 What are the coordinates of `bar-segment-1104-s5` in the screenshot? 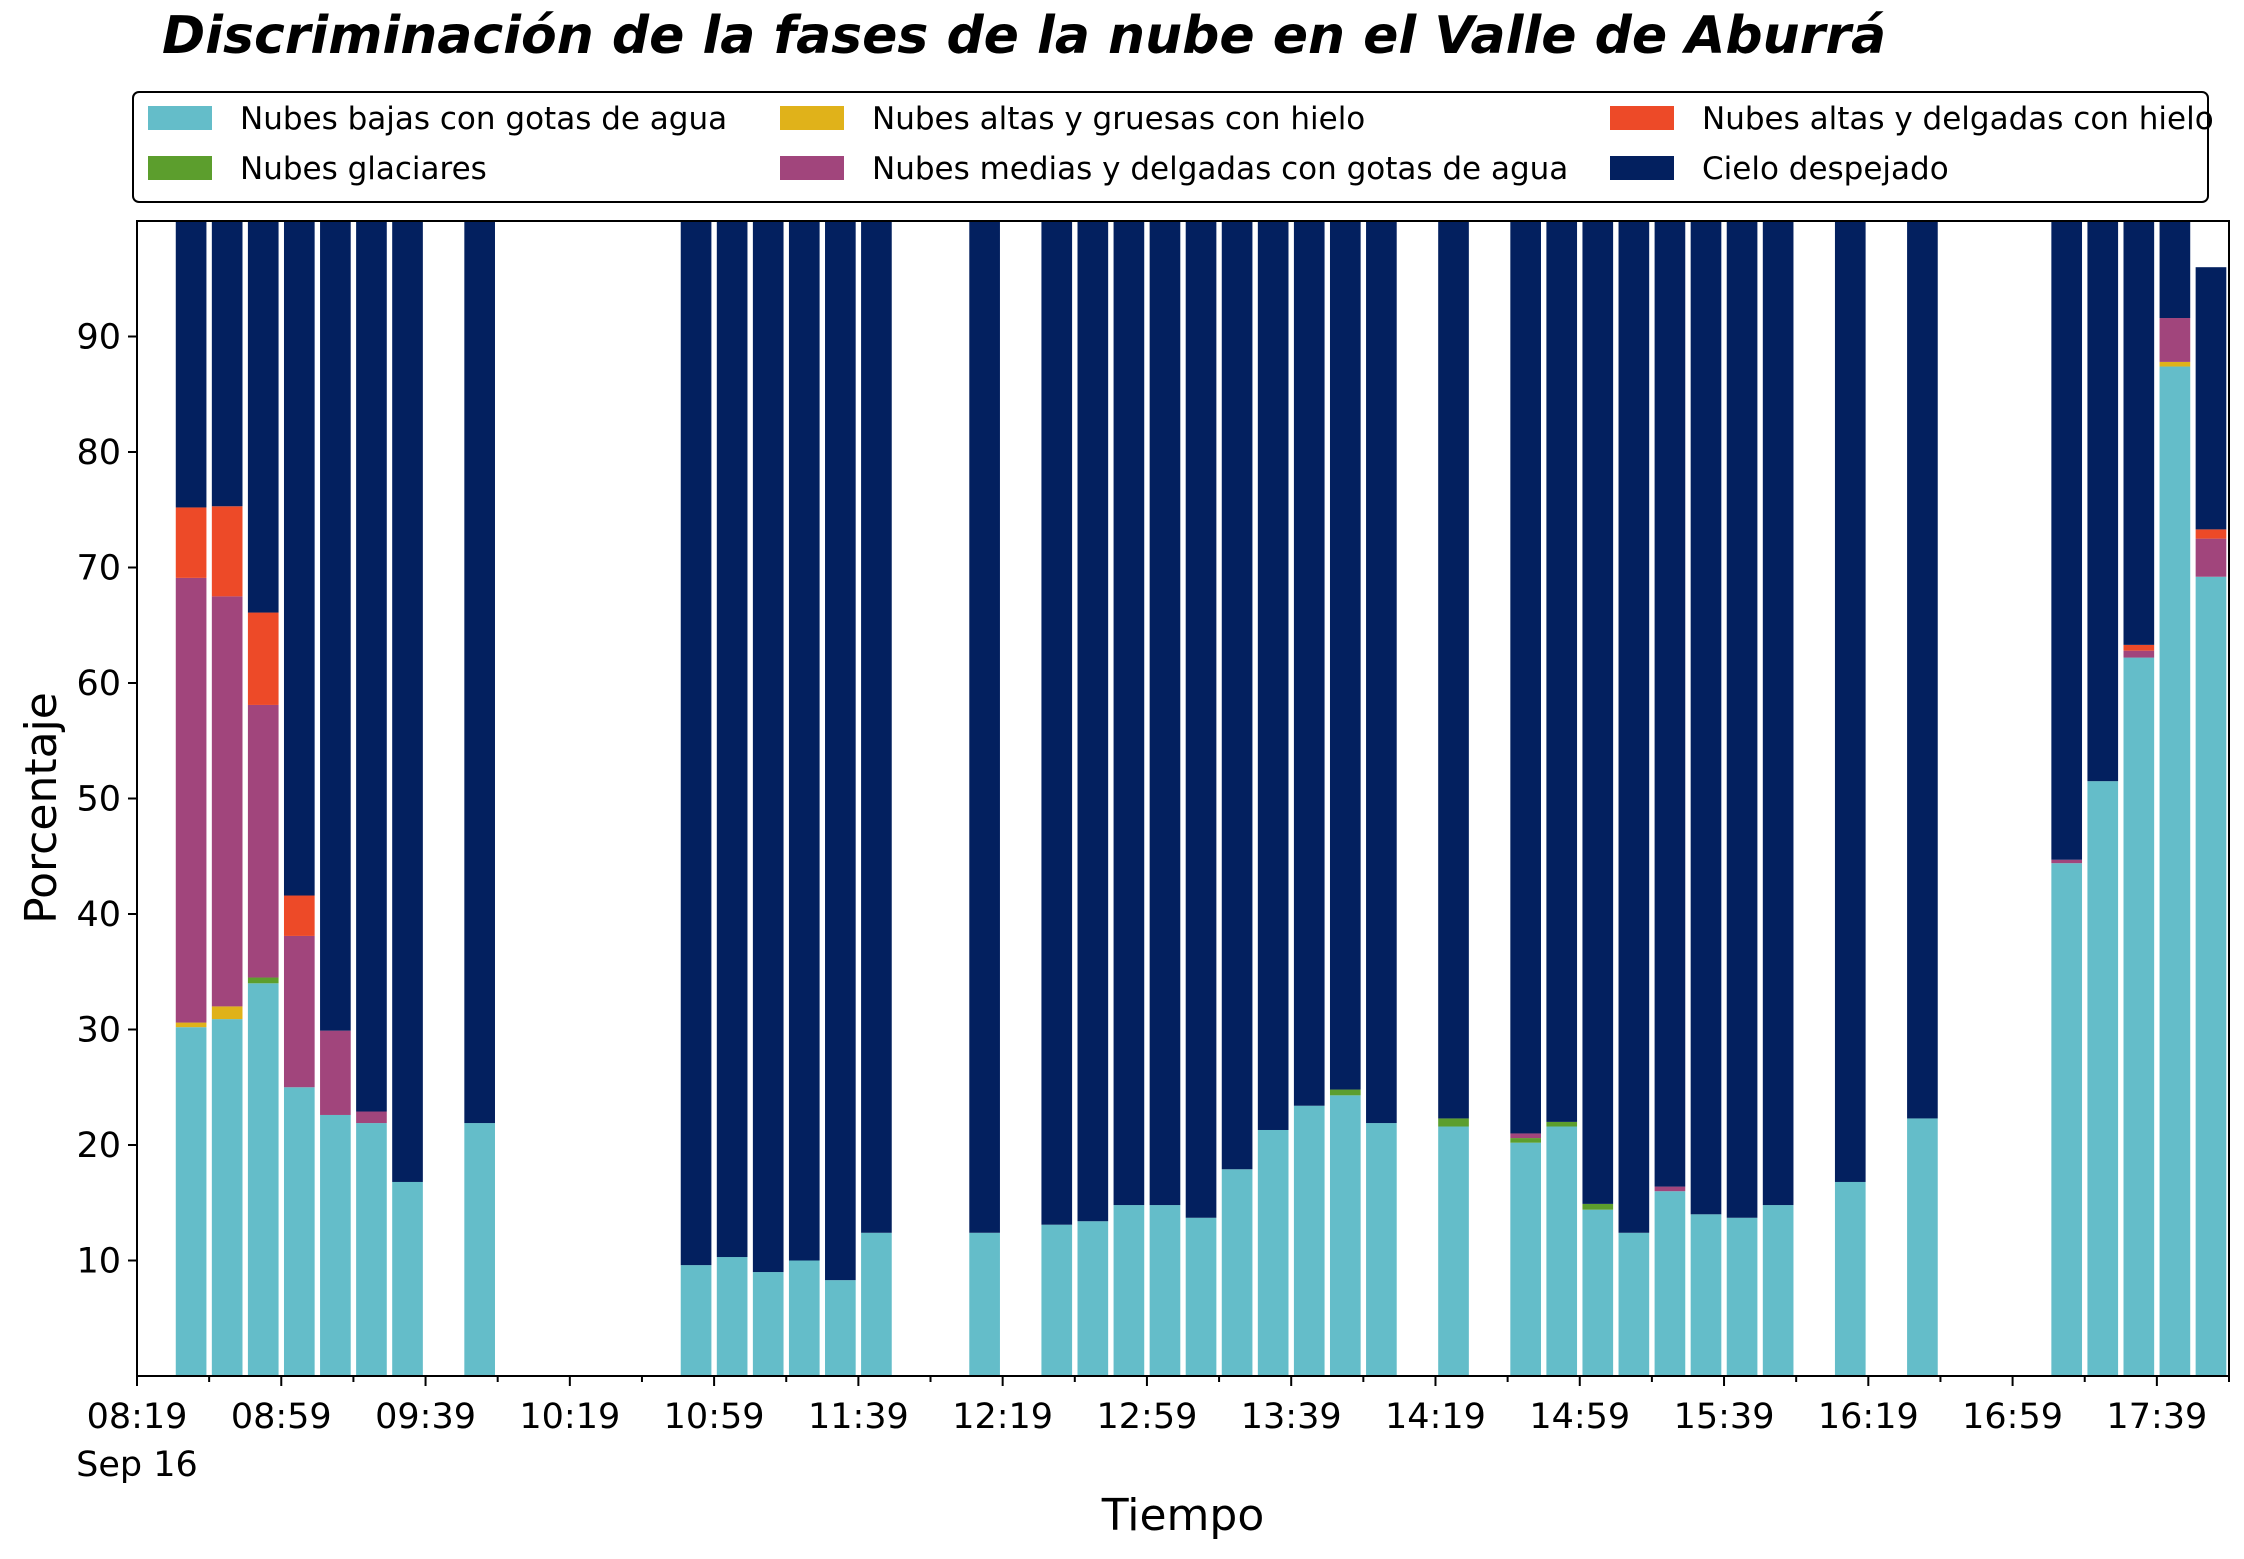 It's located at (732, 739).